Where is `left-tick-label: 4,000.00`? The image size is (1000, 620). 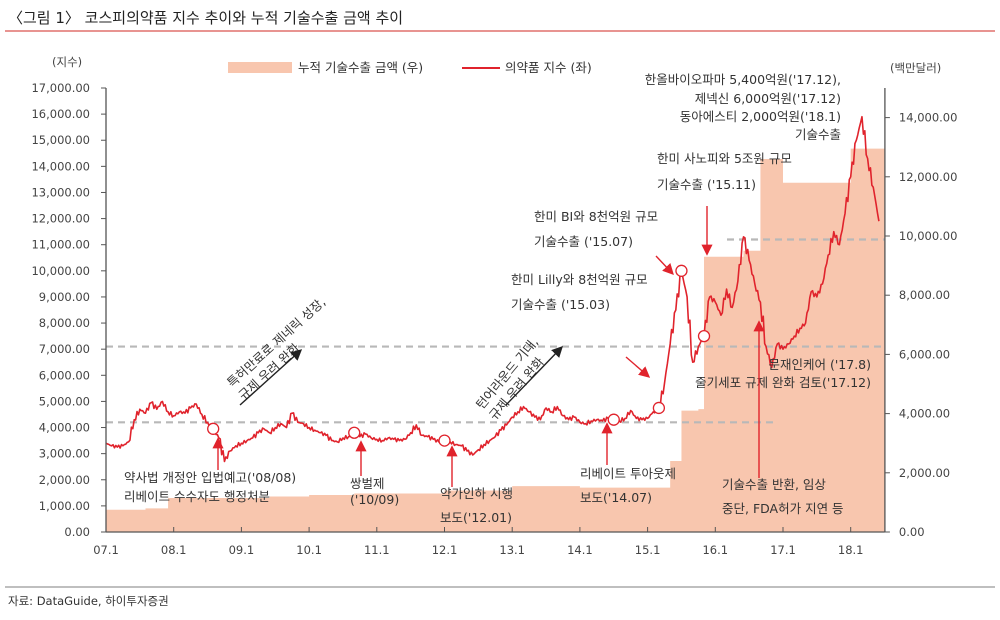
left-tick-label: 4,000.00 is located at coordinates (64, 428).